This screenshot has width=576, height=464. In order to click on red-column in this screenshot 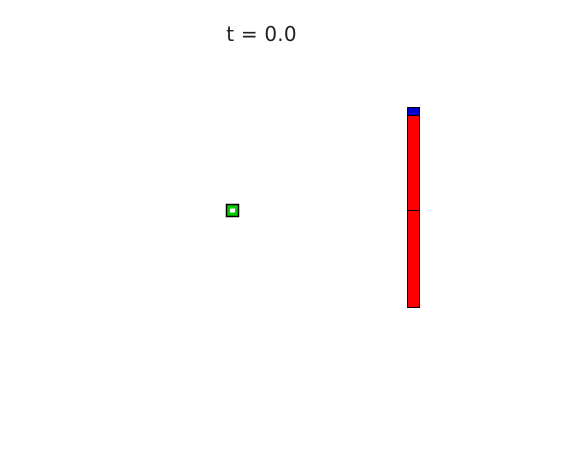, I will do `click(413, 207)`.